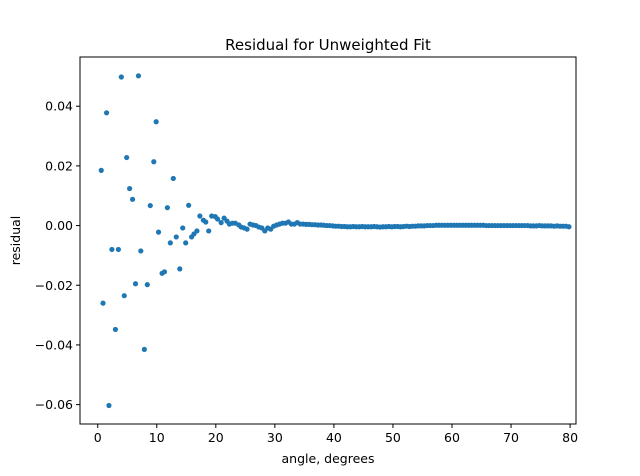 This screenshot has height=476, width=640. What do you see at coordinates (570, 437) in the screenshot?
I see `x-tick-label: 80` at bounding box center [570, 437].